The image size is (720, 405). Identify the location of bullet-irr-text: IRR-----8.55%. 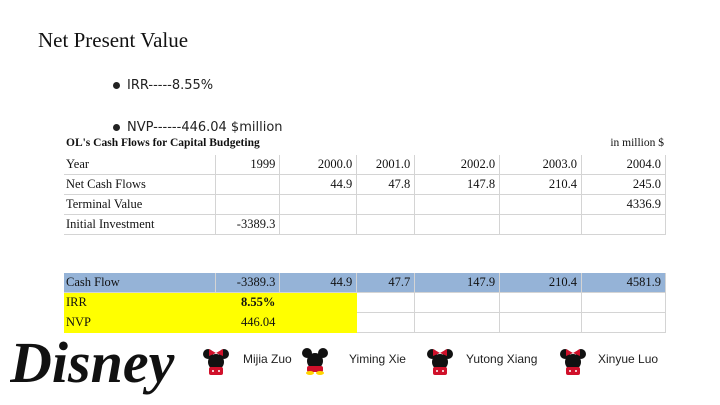
(170, 85).